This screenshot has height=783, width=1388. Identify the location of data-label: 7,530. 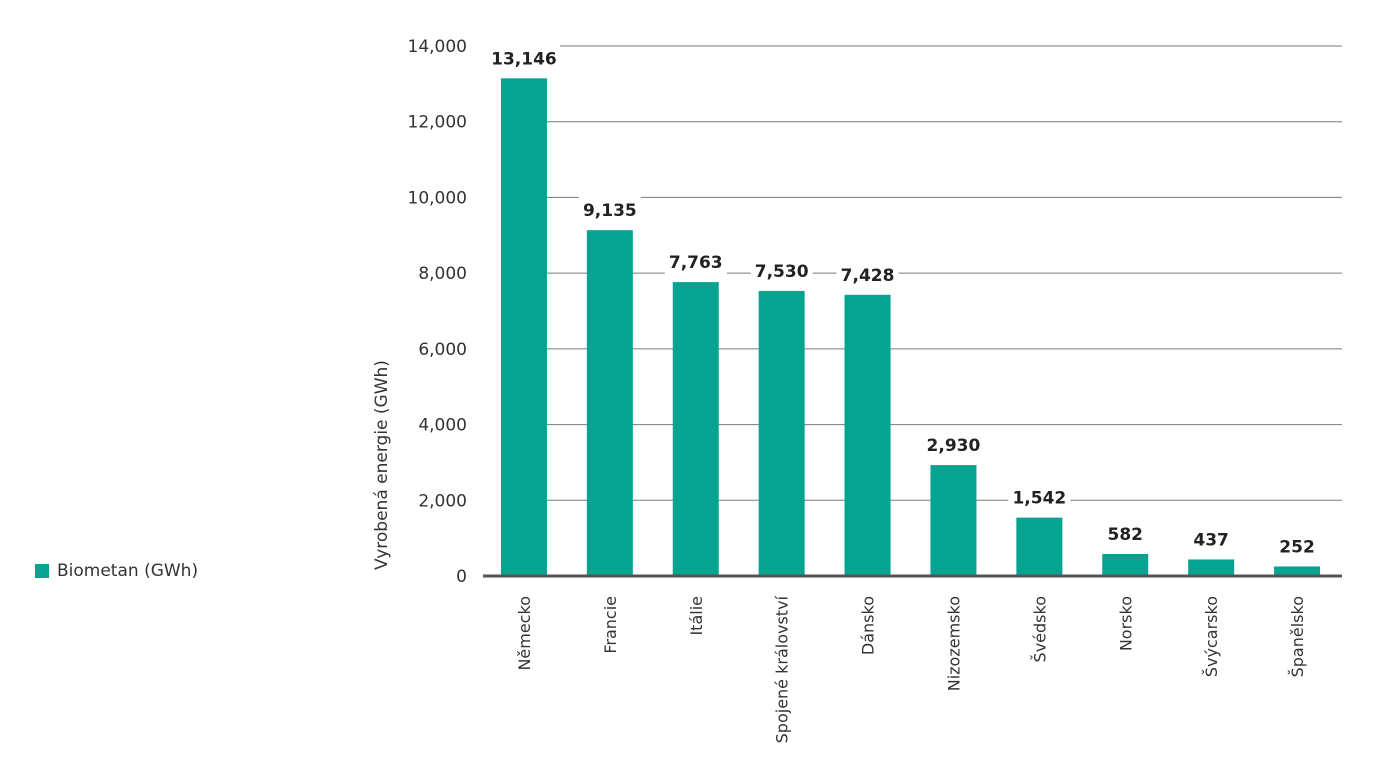
(782, 272).